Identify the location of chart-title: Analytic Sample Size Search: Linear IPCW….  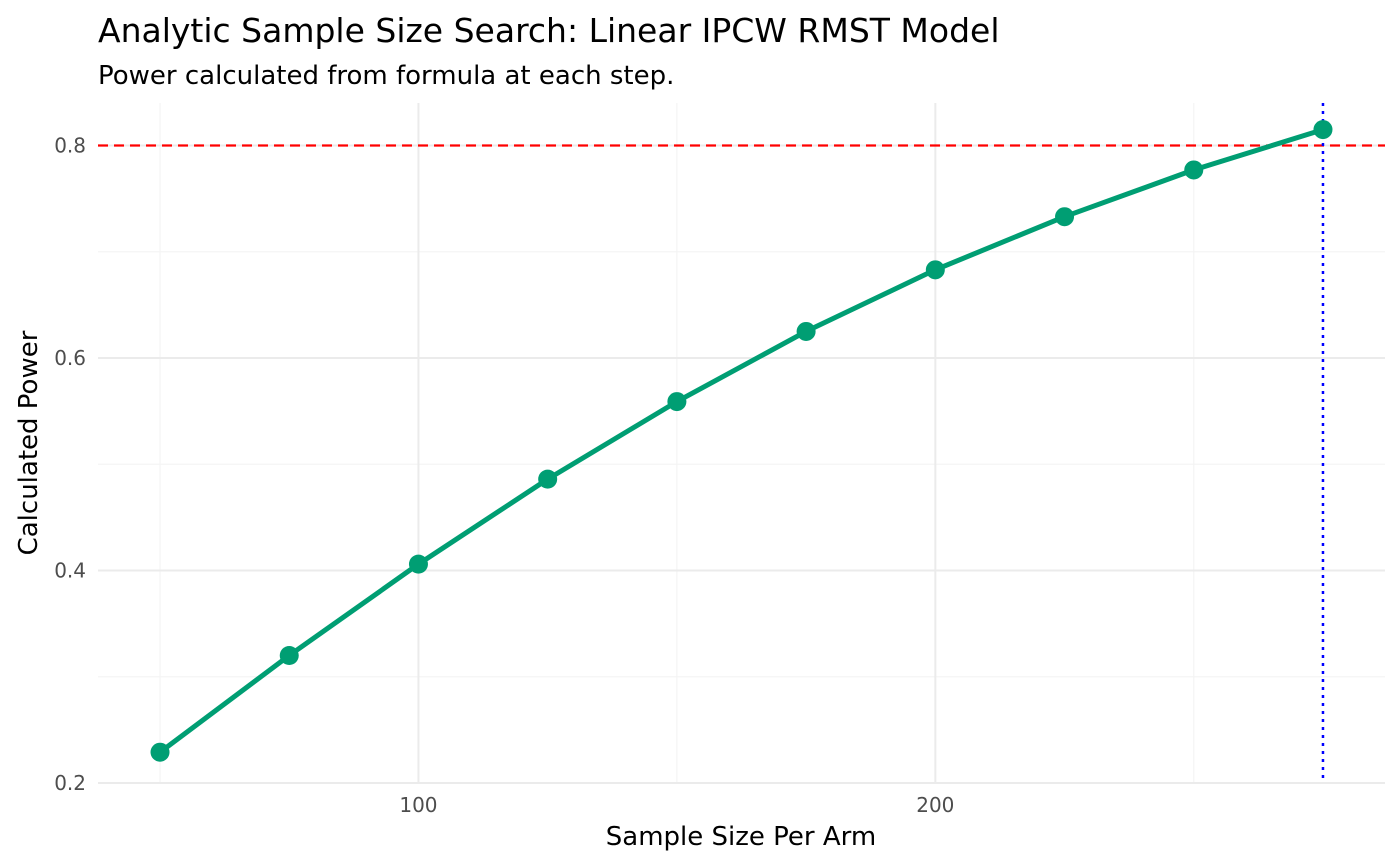
(549, 30).